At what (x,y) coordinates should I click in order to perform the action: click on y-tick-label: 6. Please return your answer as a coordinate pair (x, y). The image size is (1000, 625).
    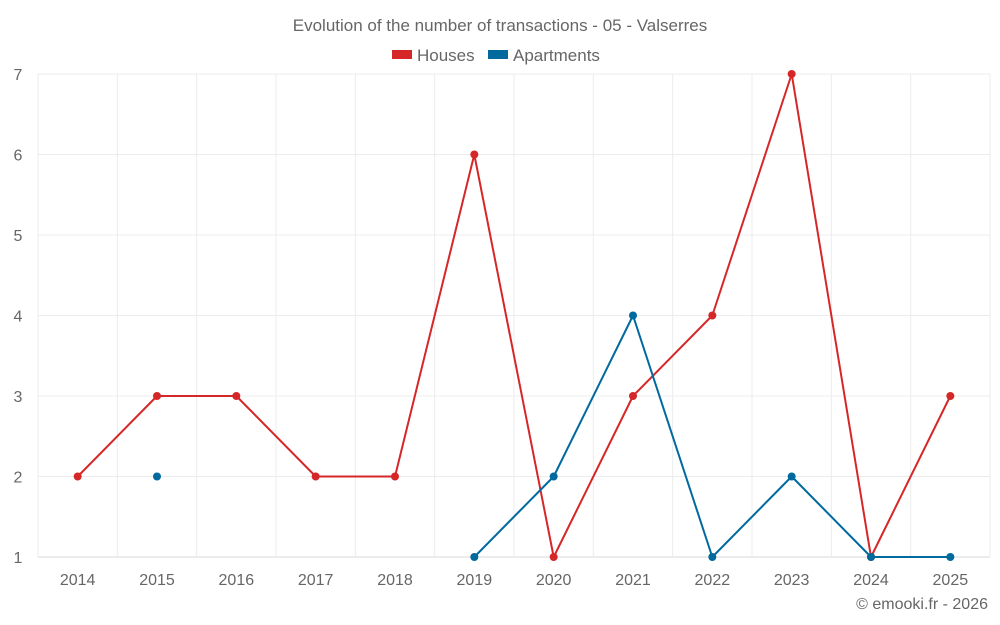
    Looking at the image, I should click on (18, 156).